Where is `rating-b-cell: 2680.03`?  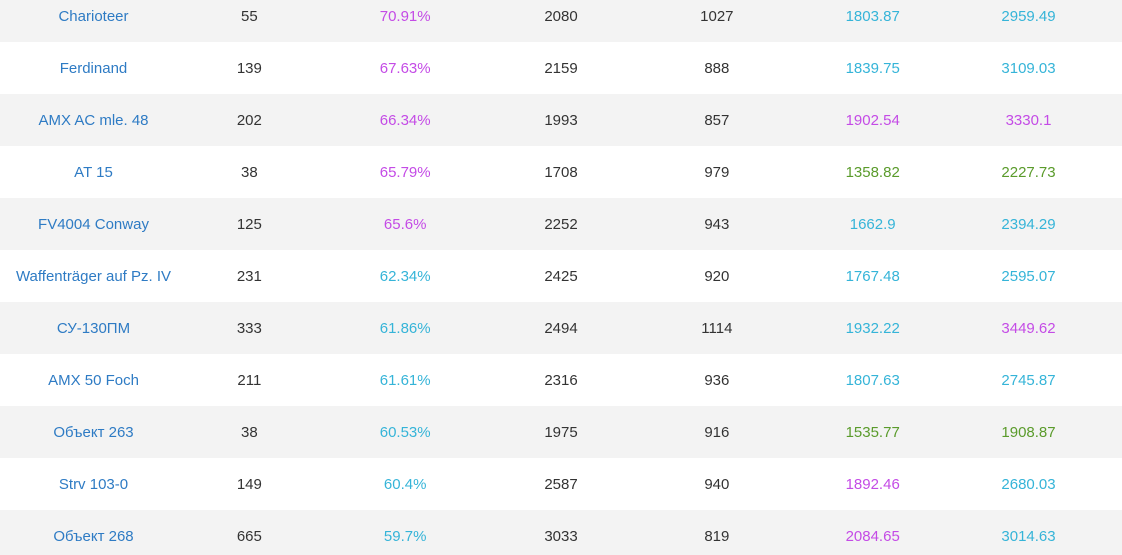
rating-b-cell: 2680.03 is located at coordinates (1028, 484).